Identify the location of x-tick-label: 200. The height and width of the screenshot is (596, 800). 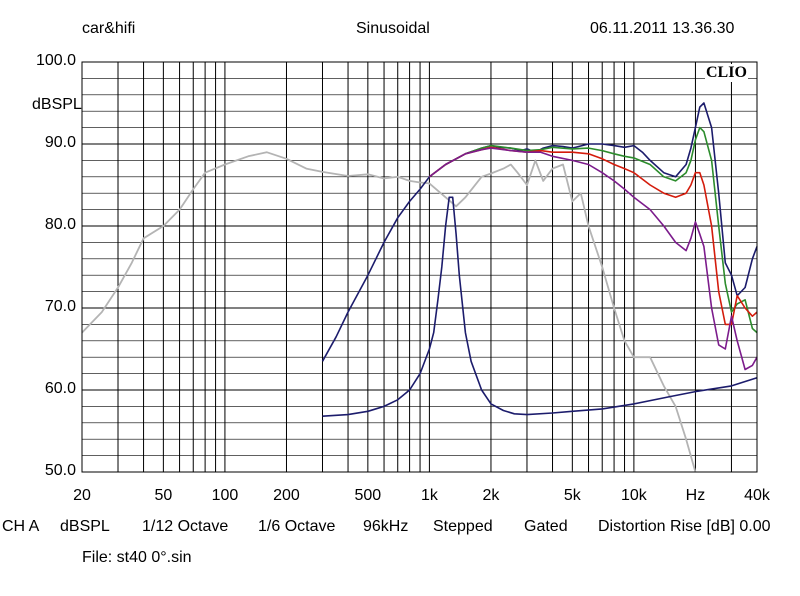
(286, 495).